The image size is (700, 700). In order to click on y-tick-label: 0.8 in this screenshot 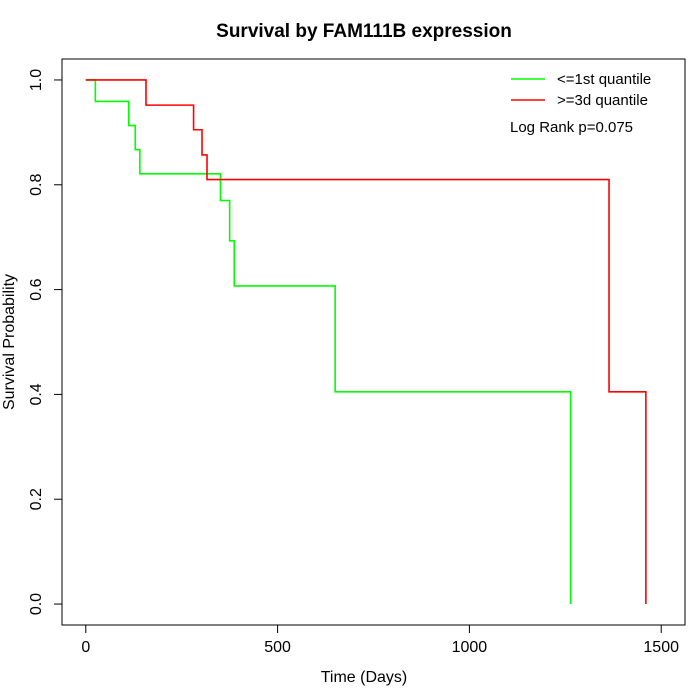, I will do `click(36, 185)`.